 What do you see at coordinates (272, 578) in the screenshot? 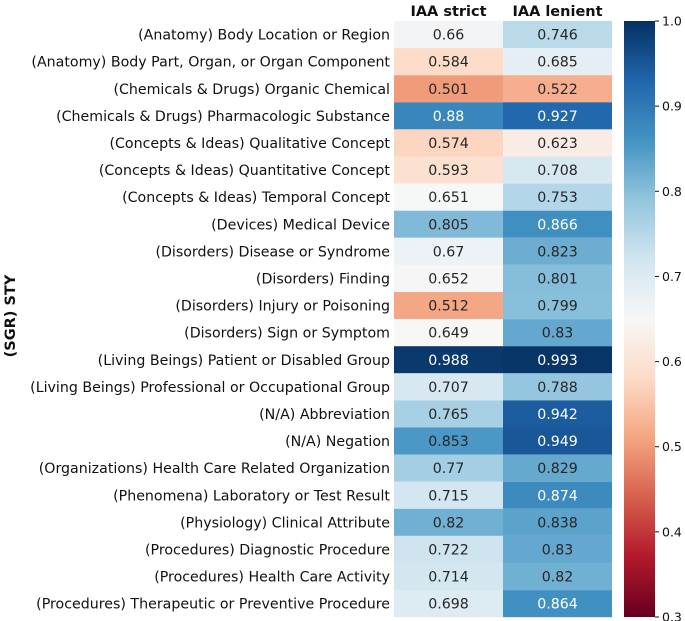
I see `row-label: (Procedures) Health Care Activity` at bounding box center [272, 578].